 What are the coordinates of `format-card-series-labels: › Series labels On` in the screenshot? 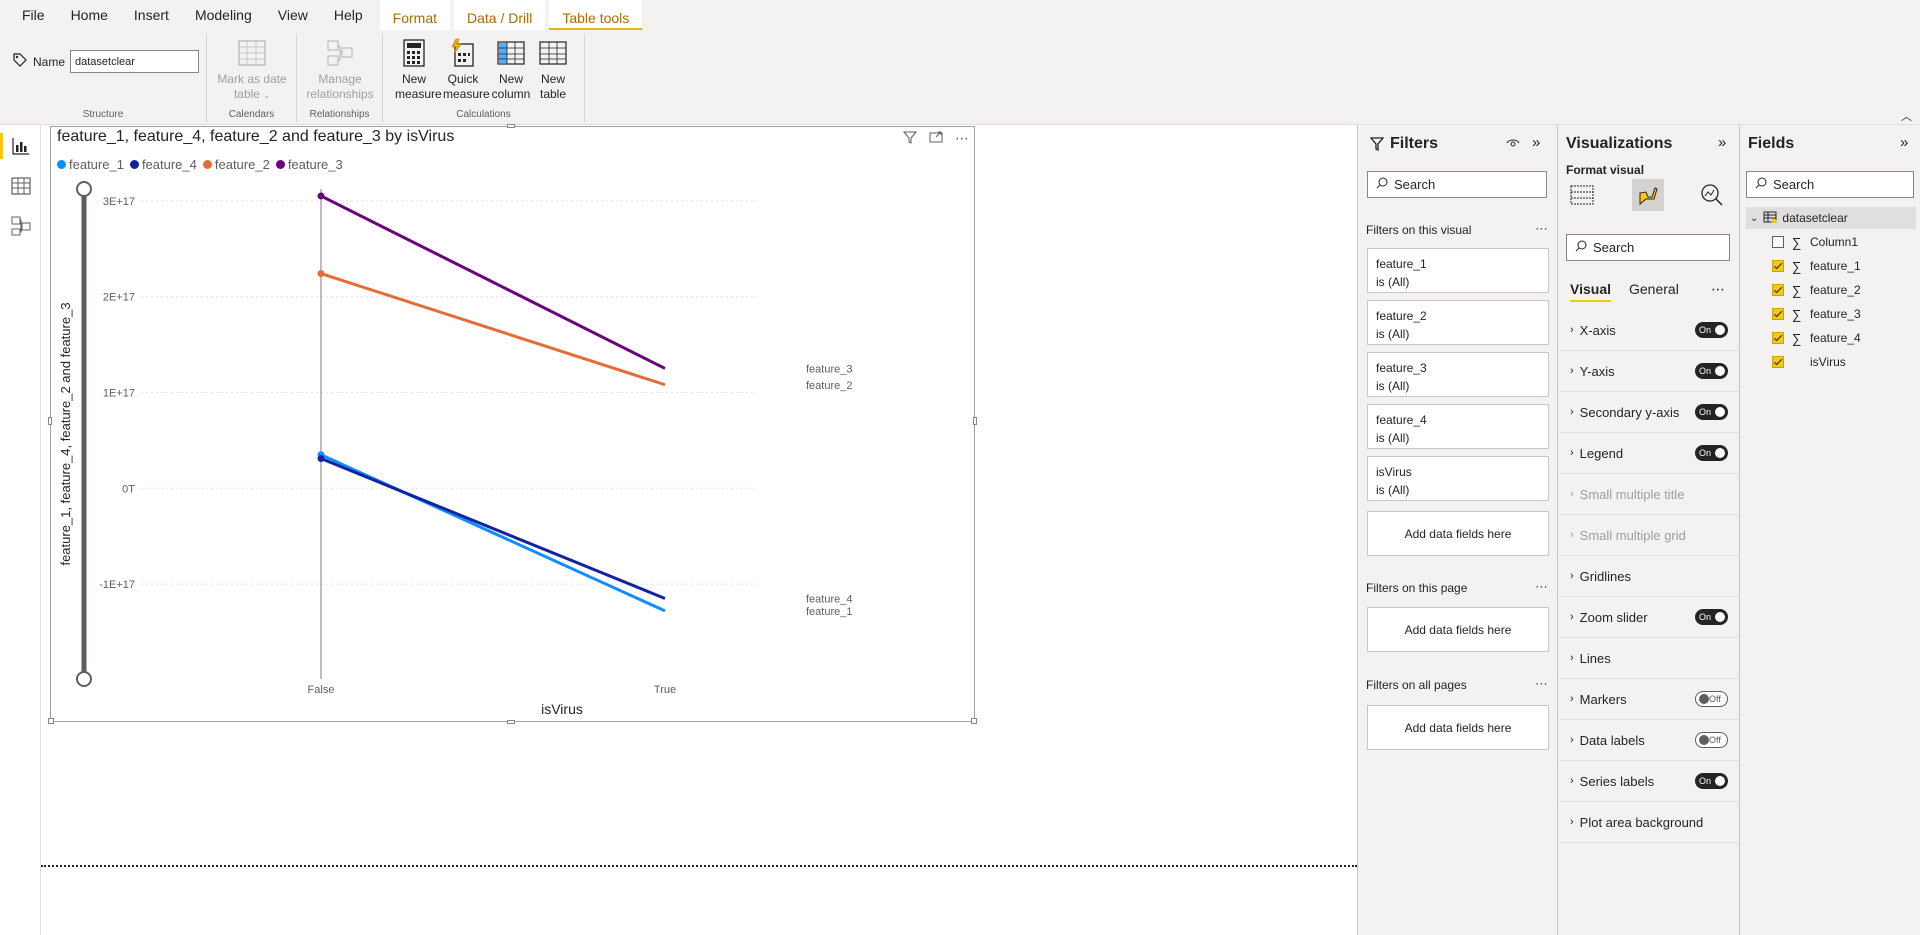 It's located at (1649, 781).